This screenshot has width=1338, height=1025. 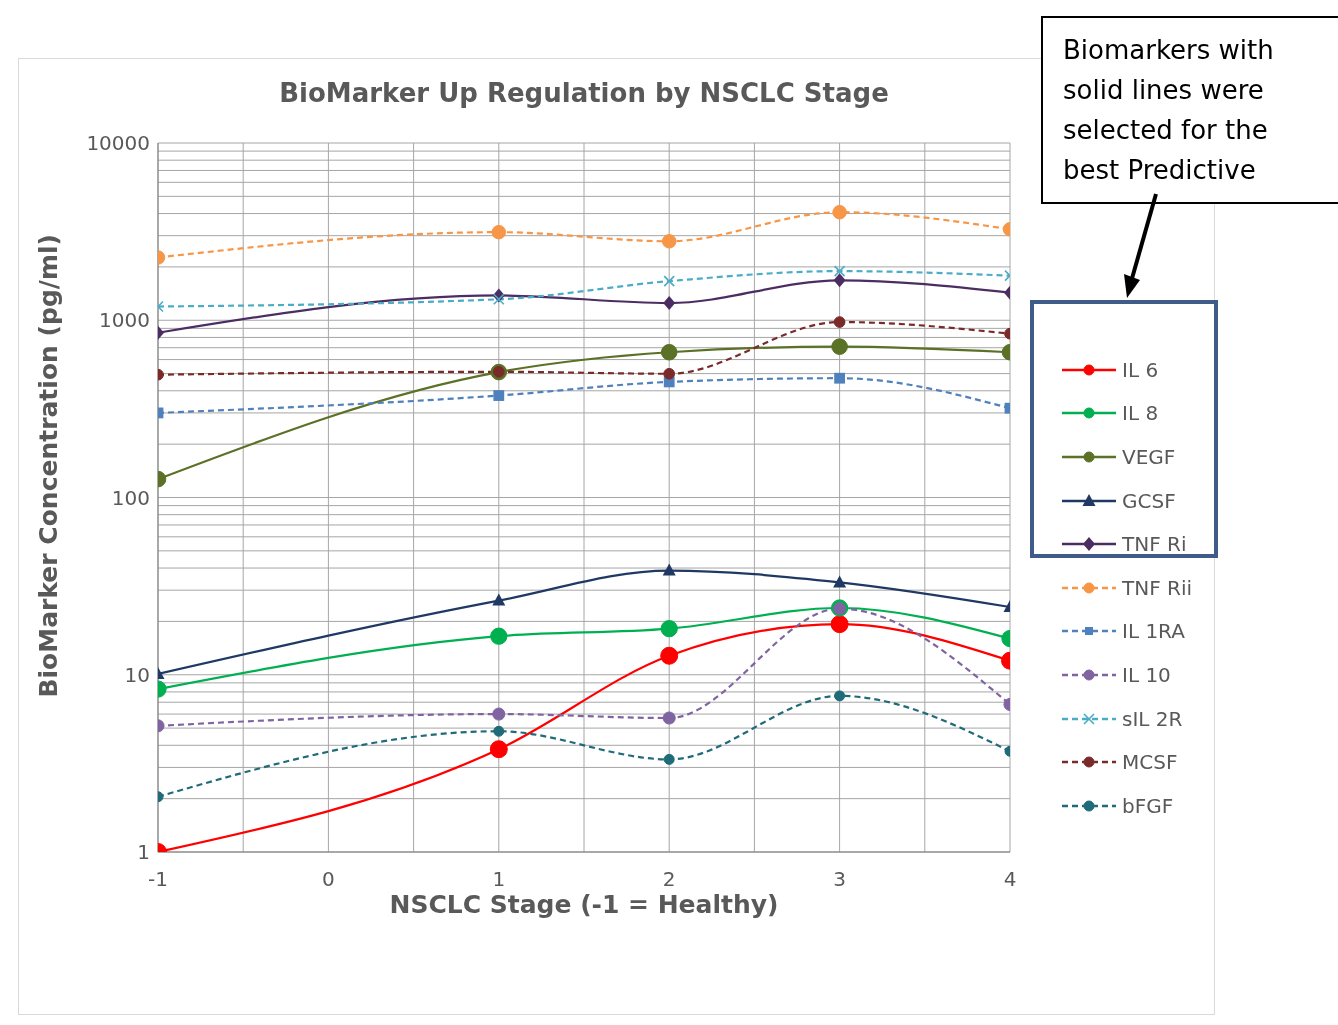 I want to click on y-tick-label: 1, so click(x=143, y=852).